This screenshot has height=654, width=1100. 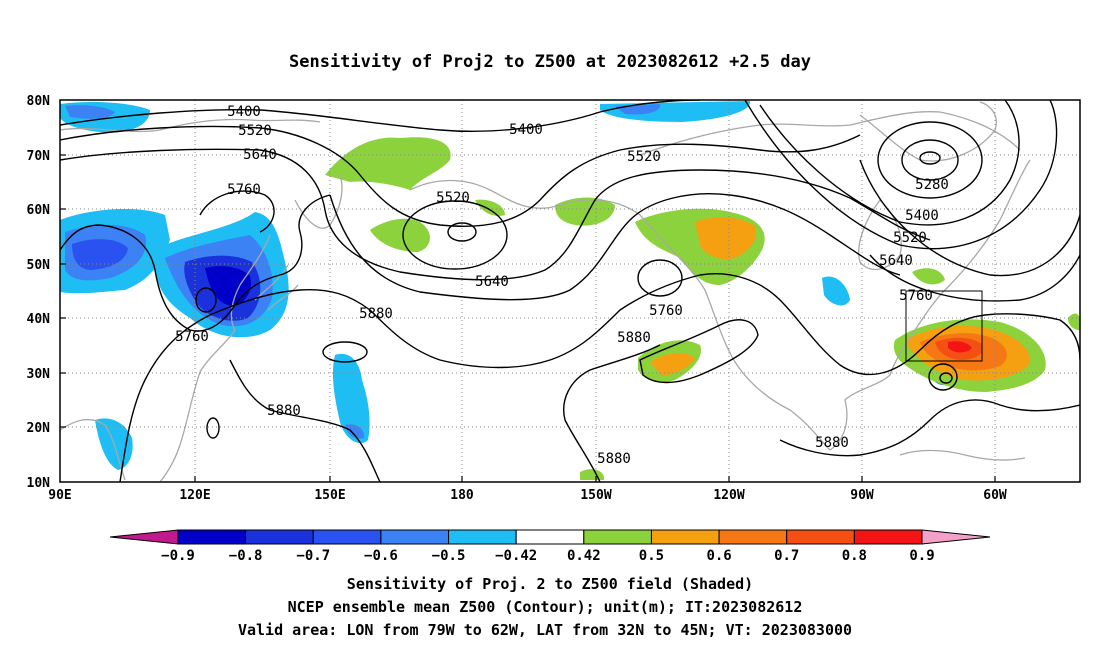 I want to click on contour-low-japan, so click(x=206, y=300).